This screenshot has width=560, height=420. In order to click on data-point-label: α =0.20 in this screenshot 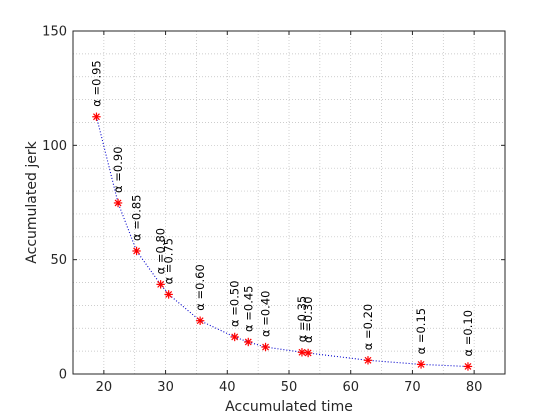, I will do `click(368, 327)`.